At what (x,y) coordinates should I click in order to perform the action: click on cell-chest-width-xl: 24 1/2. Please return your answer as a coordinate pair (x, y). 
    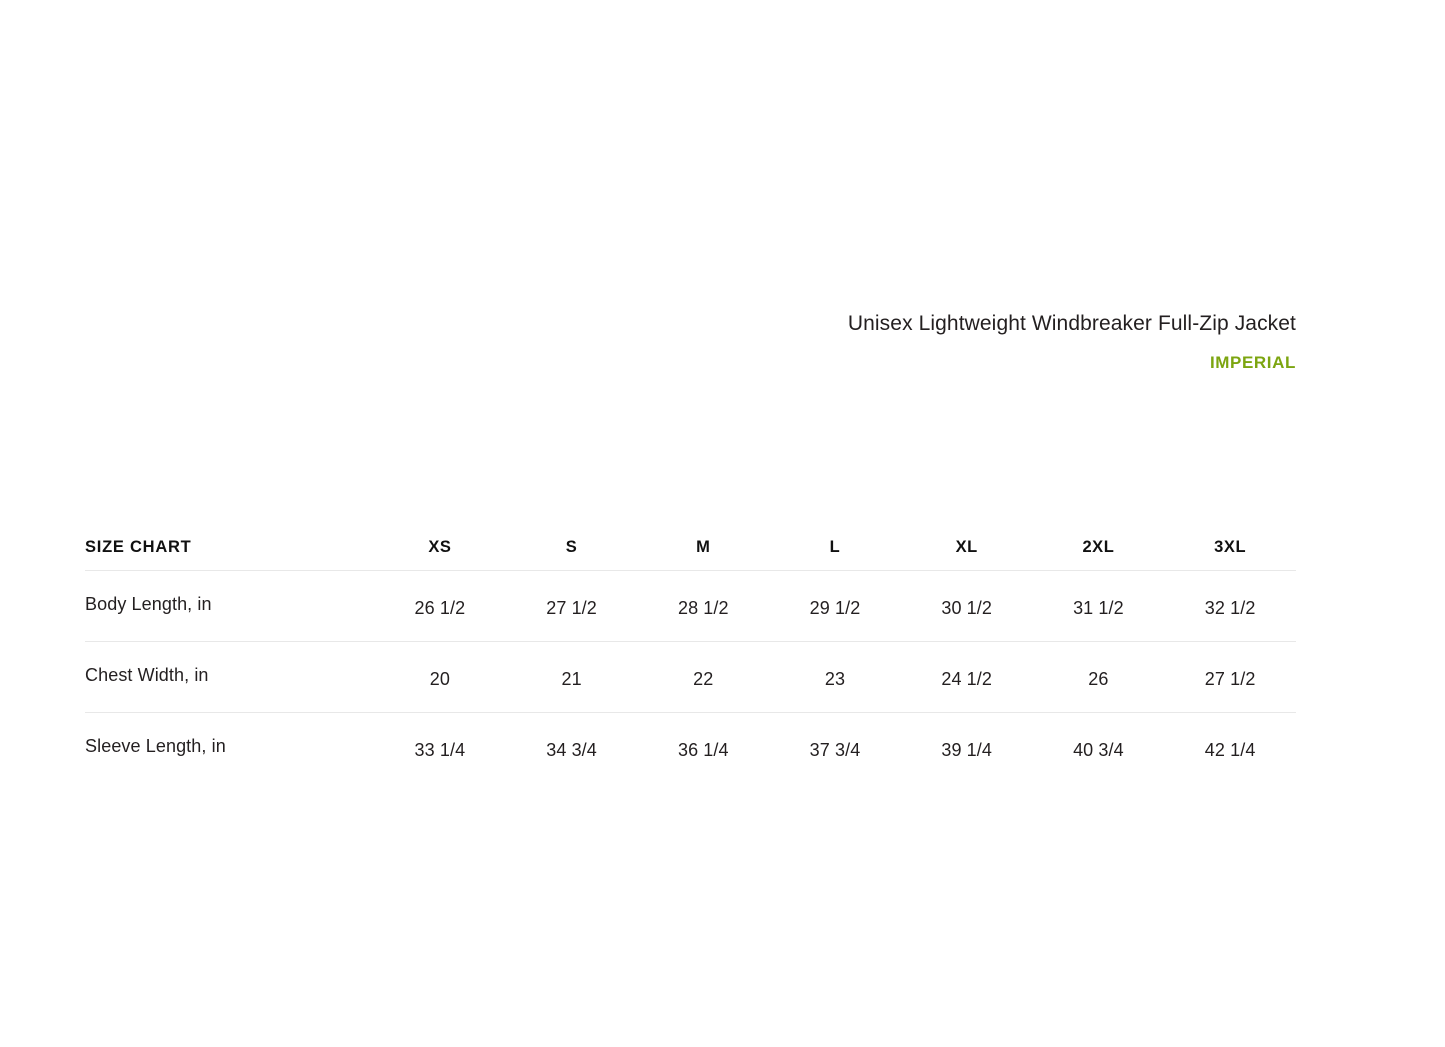
    Looking at the image, I should click on (966, 677).